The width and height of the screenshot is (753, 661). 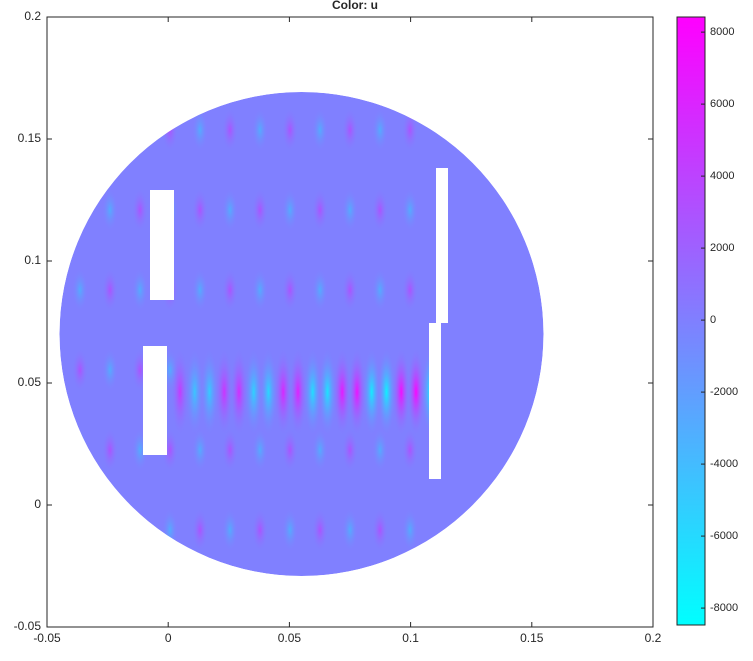 I want to click on colorbar-tick-label: 8000, so click(x=722, y=32).